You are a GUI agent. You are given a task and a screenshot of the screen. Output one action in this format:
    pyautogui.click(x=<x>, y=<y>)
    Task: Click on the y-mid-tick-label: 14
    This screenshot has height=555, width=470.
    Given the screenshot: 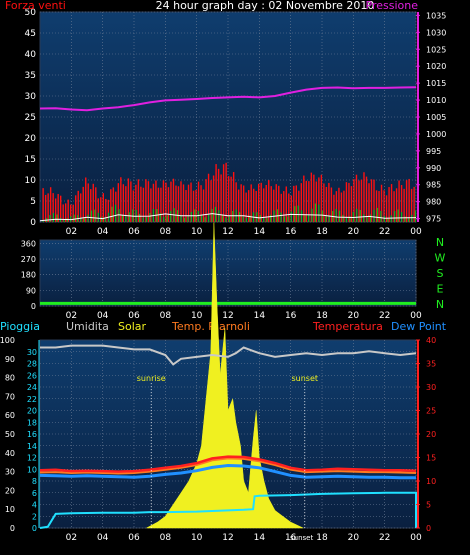 What is the action you would take?
    pyautogui.click(x=32, y=446)
    